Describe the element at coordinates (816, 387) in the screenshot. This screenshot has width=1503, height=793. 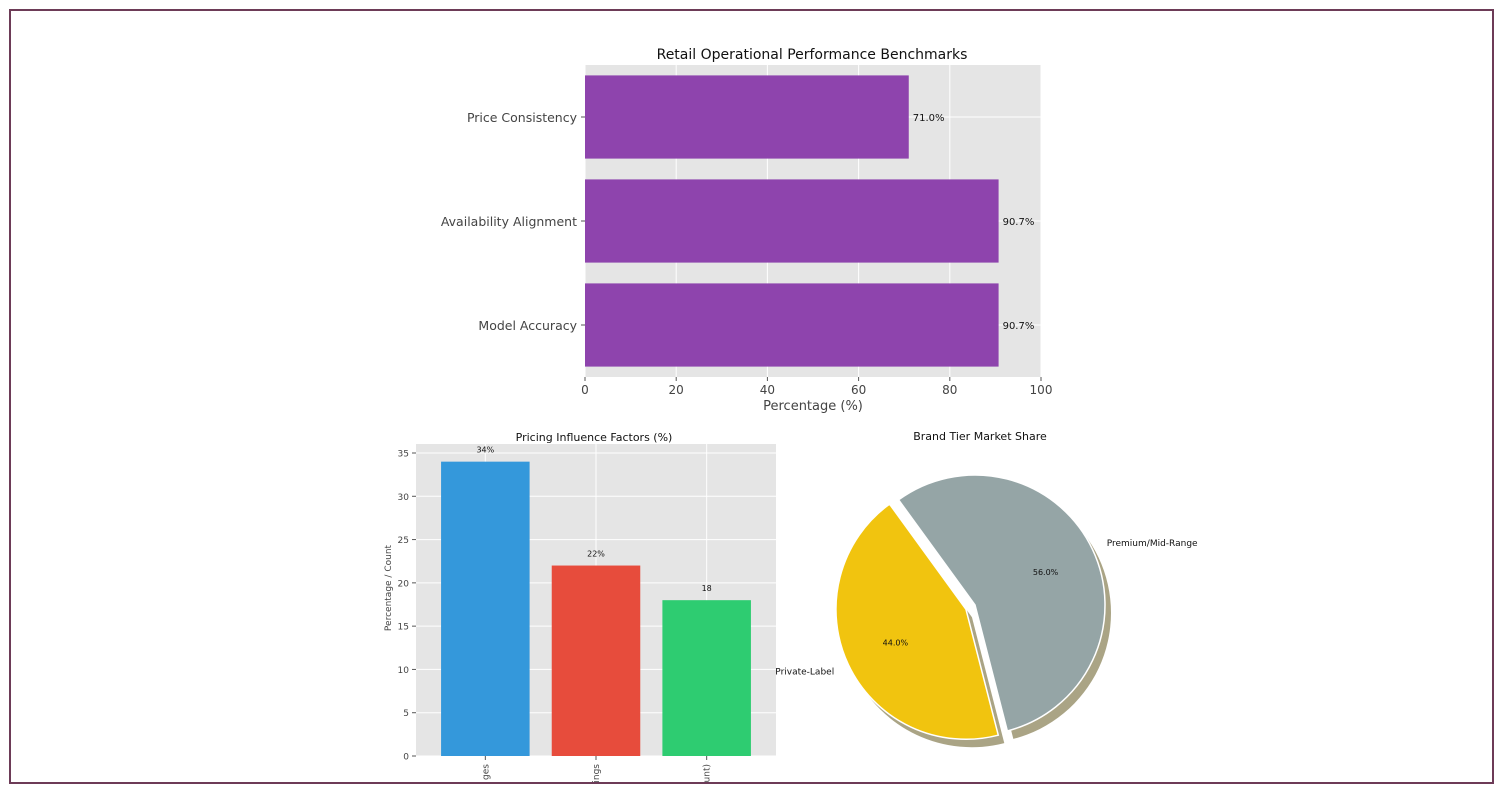
I see `benchmark-x-ticks: 0 20 40 60 80 100` at that location.